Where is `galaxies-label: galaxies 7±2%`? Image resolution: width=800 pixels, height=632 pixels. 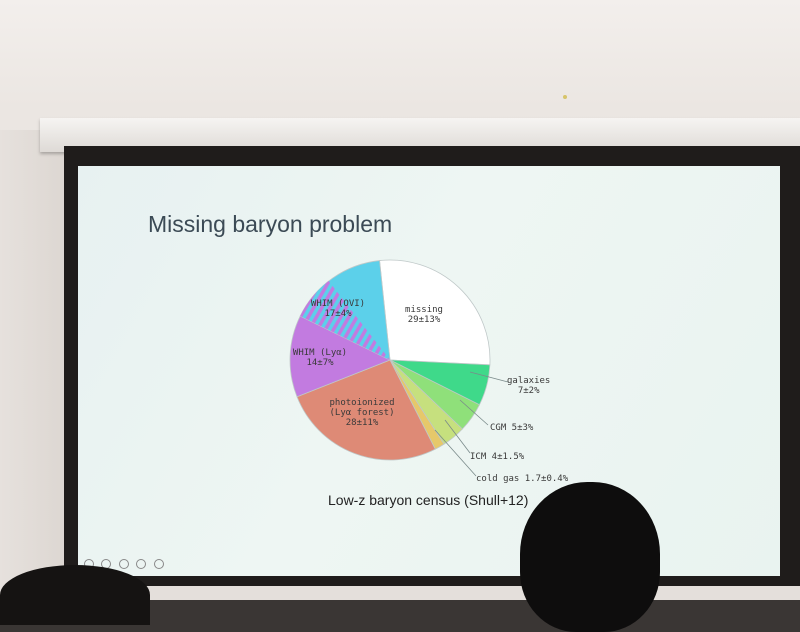 galaxies-label: galaxies 7±2% is located at coordinates (528, 386).